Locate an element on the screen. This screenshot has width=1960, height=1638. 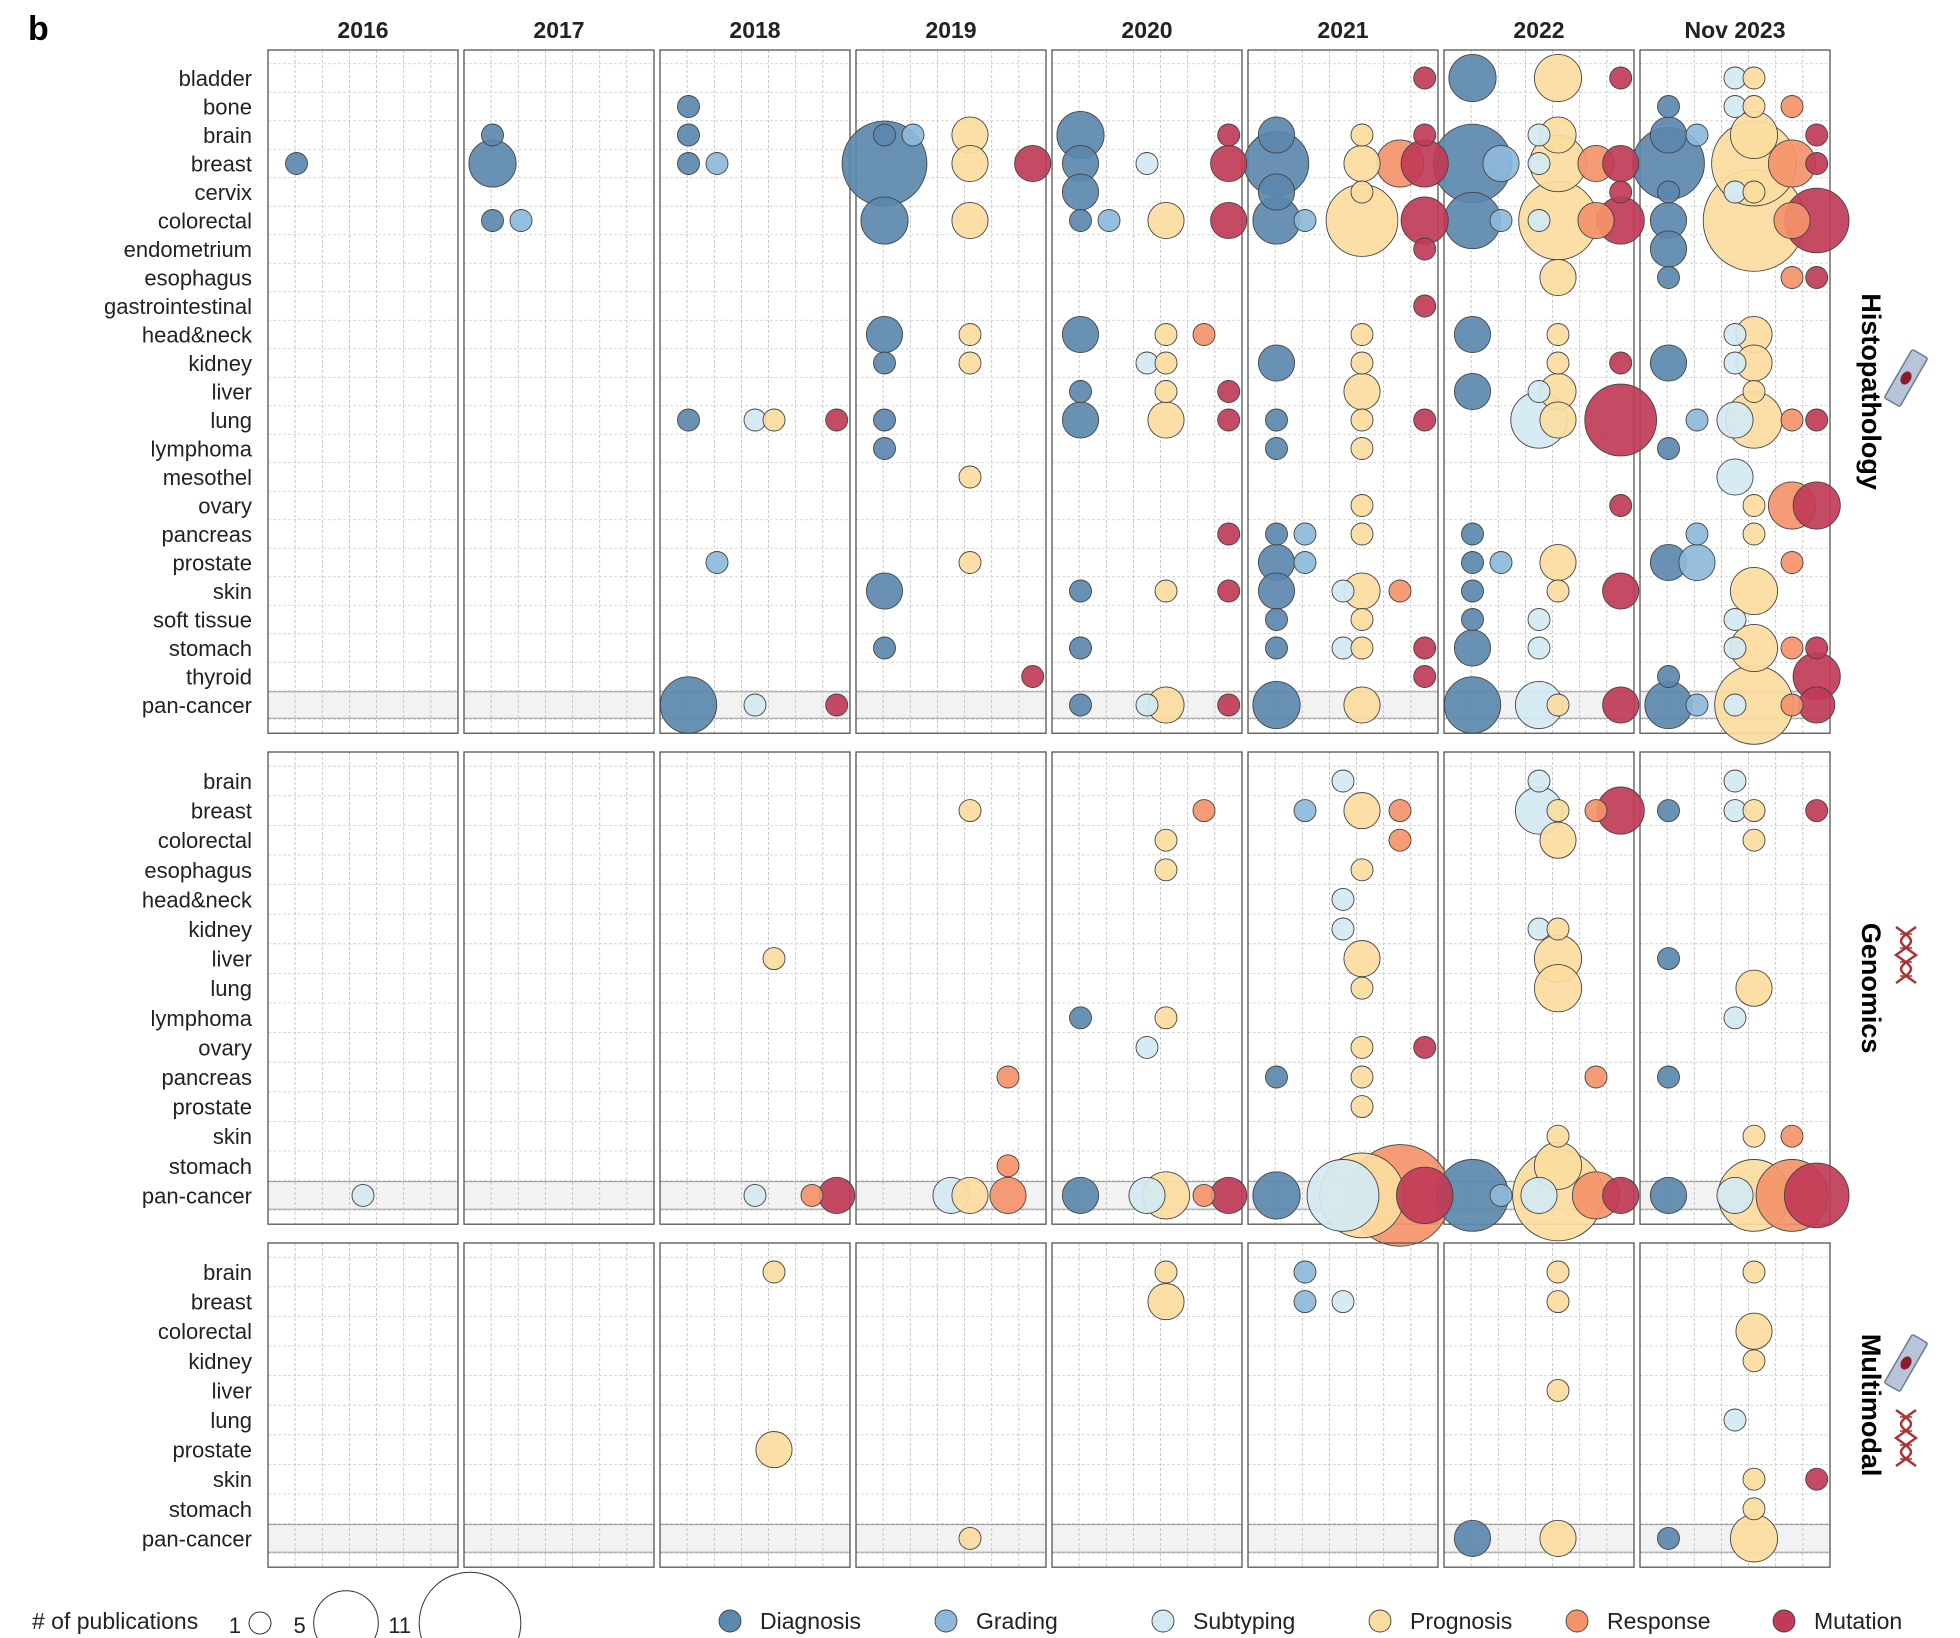
size-legend-value: 11 is located at coordinates (399, 1625).